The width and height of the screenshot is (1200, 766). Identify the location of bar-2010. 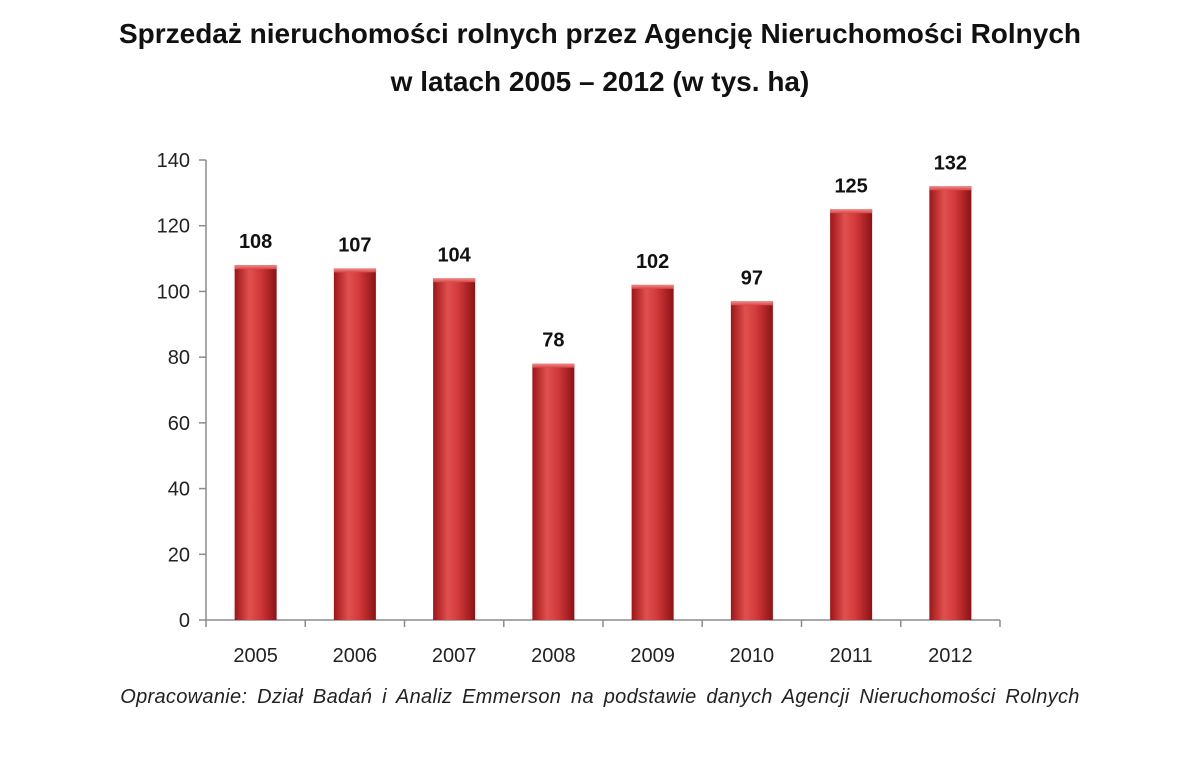
(751, 460).